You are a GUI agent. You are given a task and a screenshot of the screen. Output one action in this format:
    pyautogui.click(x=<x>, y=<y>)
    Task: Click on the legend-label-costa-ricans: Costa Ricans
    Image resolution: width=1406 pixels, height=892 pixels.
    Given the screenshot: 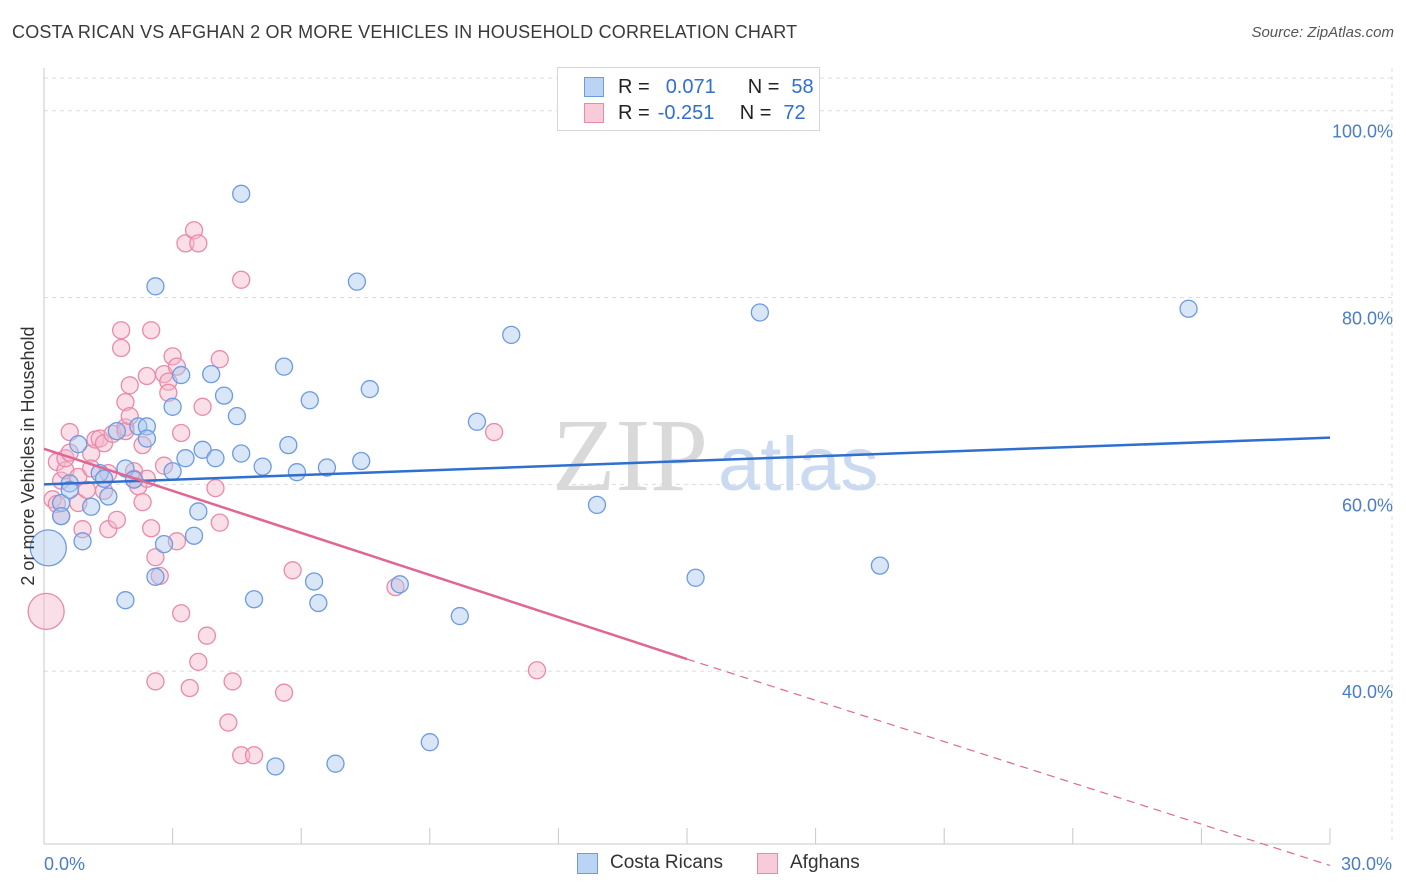 What is the action you would take?
    pyautogui.click(x=666, y=862)
    